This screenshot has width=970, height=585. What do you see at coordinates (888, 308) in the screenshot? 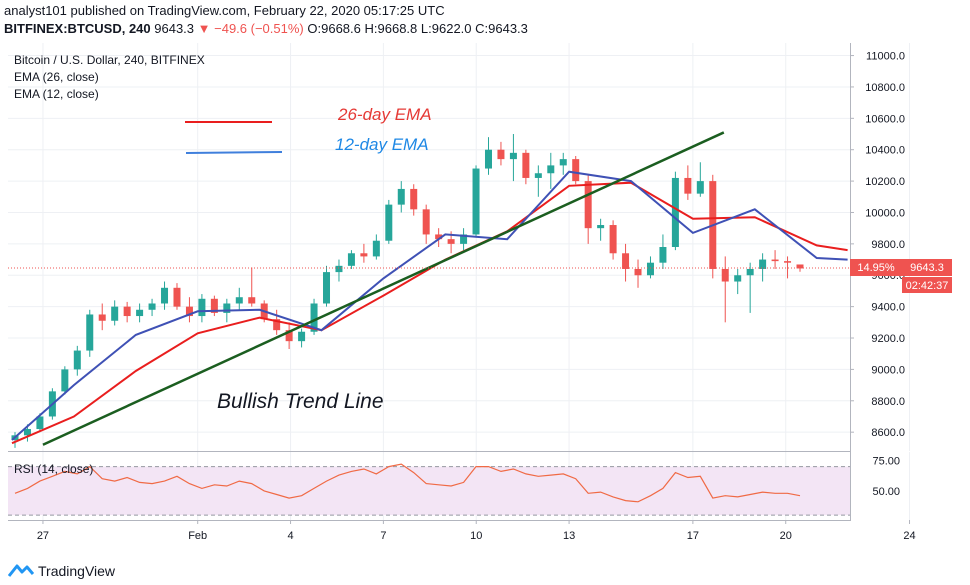
I see `price-tick-label: 9400.0` at bounding box center [888, 308].